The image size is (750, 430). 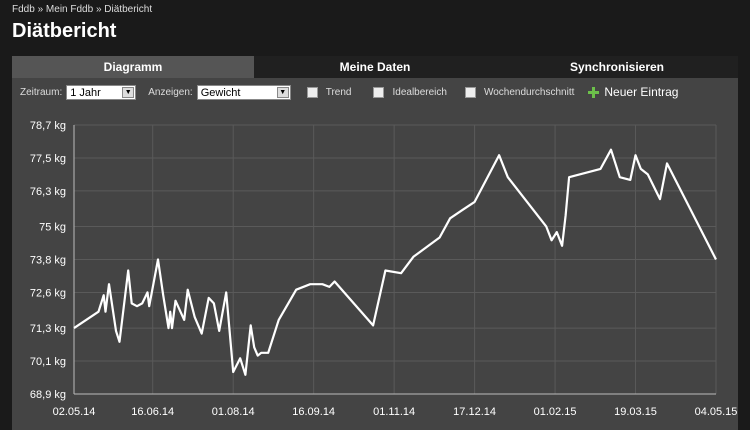 What do you see at coordinates (529, 92) in the screenshot?
I see `wochendurchschnitt-label: Wochendurchschnitt` at bounding box center [529, 92].